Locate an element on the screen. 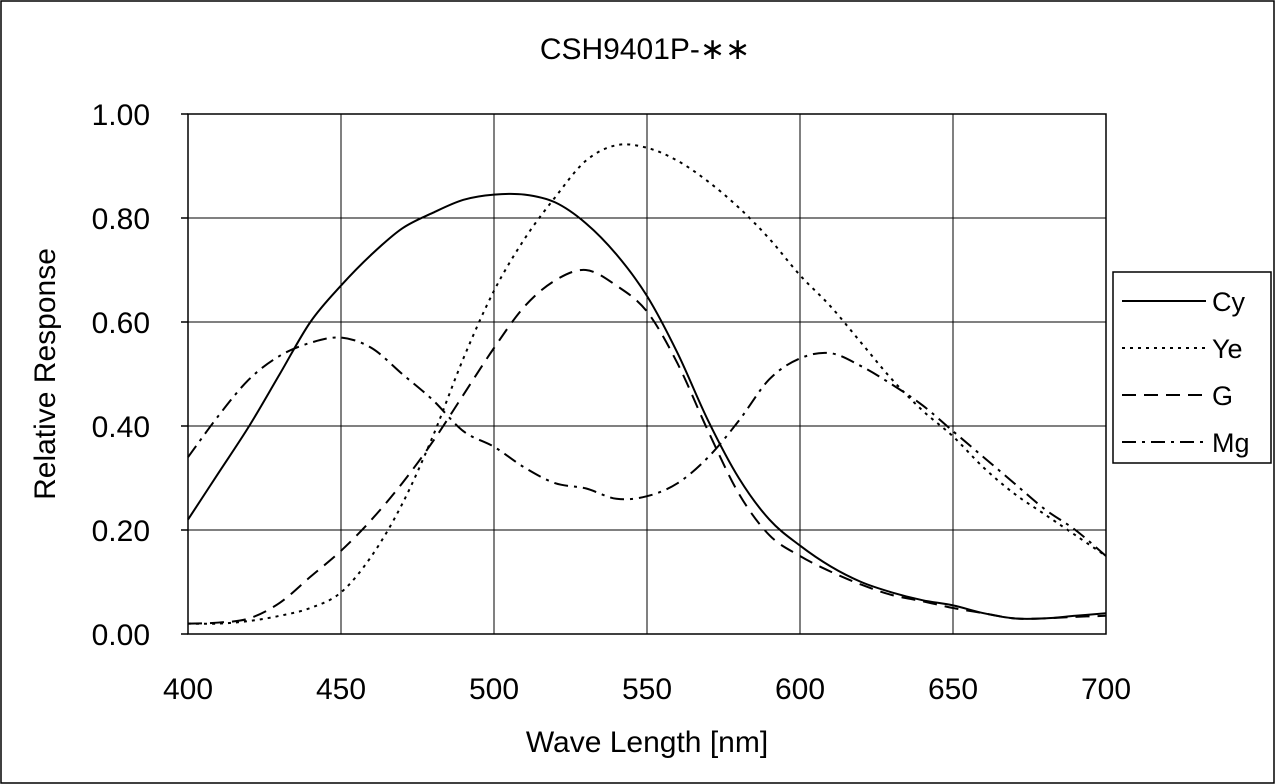  x-tick-label: 550 is located at coordinates (647, 689).